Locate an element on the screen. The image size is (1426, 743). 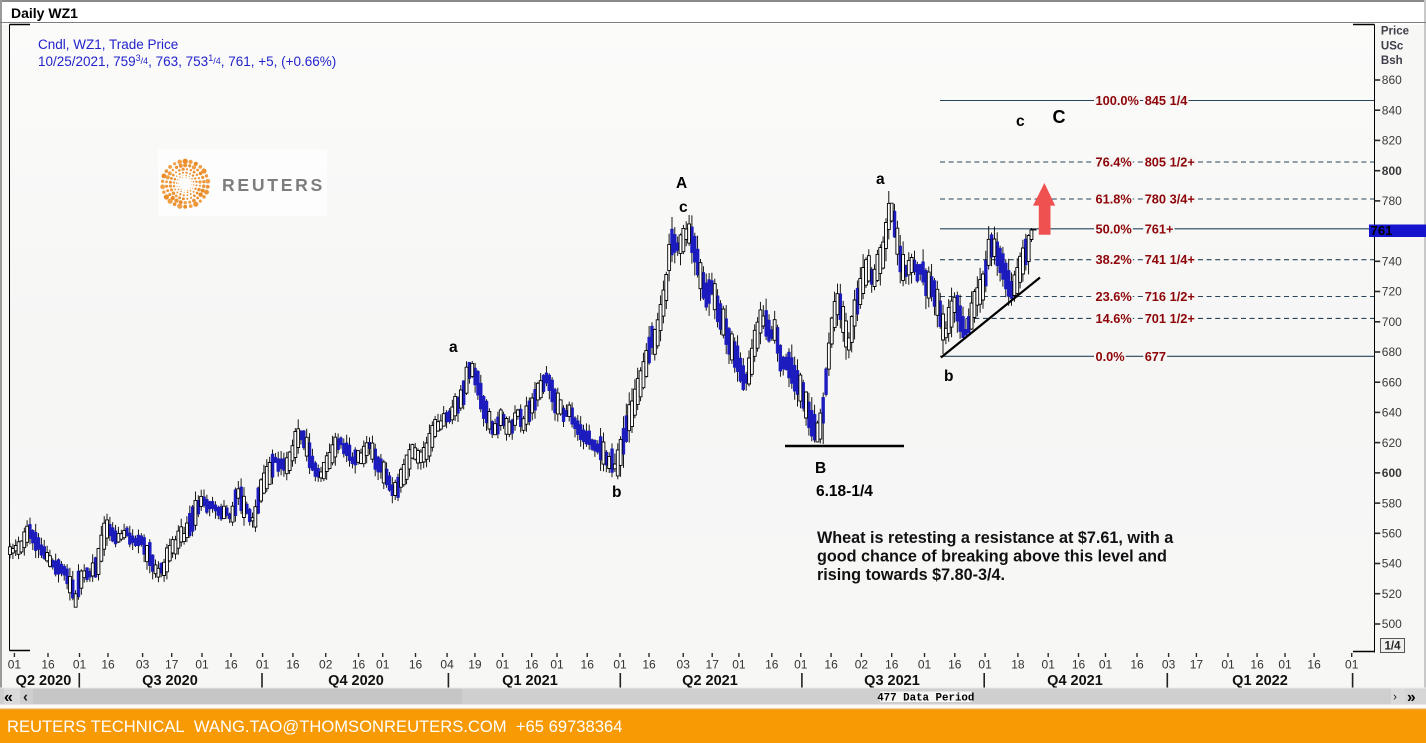
svg-text: 540 is located at coordinates (1392, 564).